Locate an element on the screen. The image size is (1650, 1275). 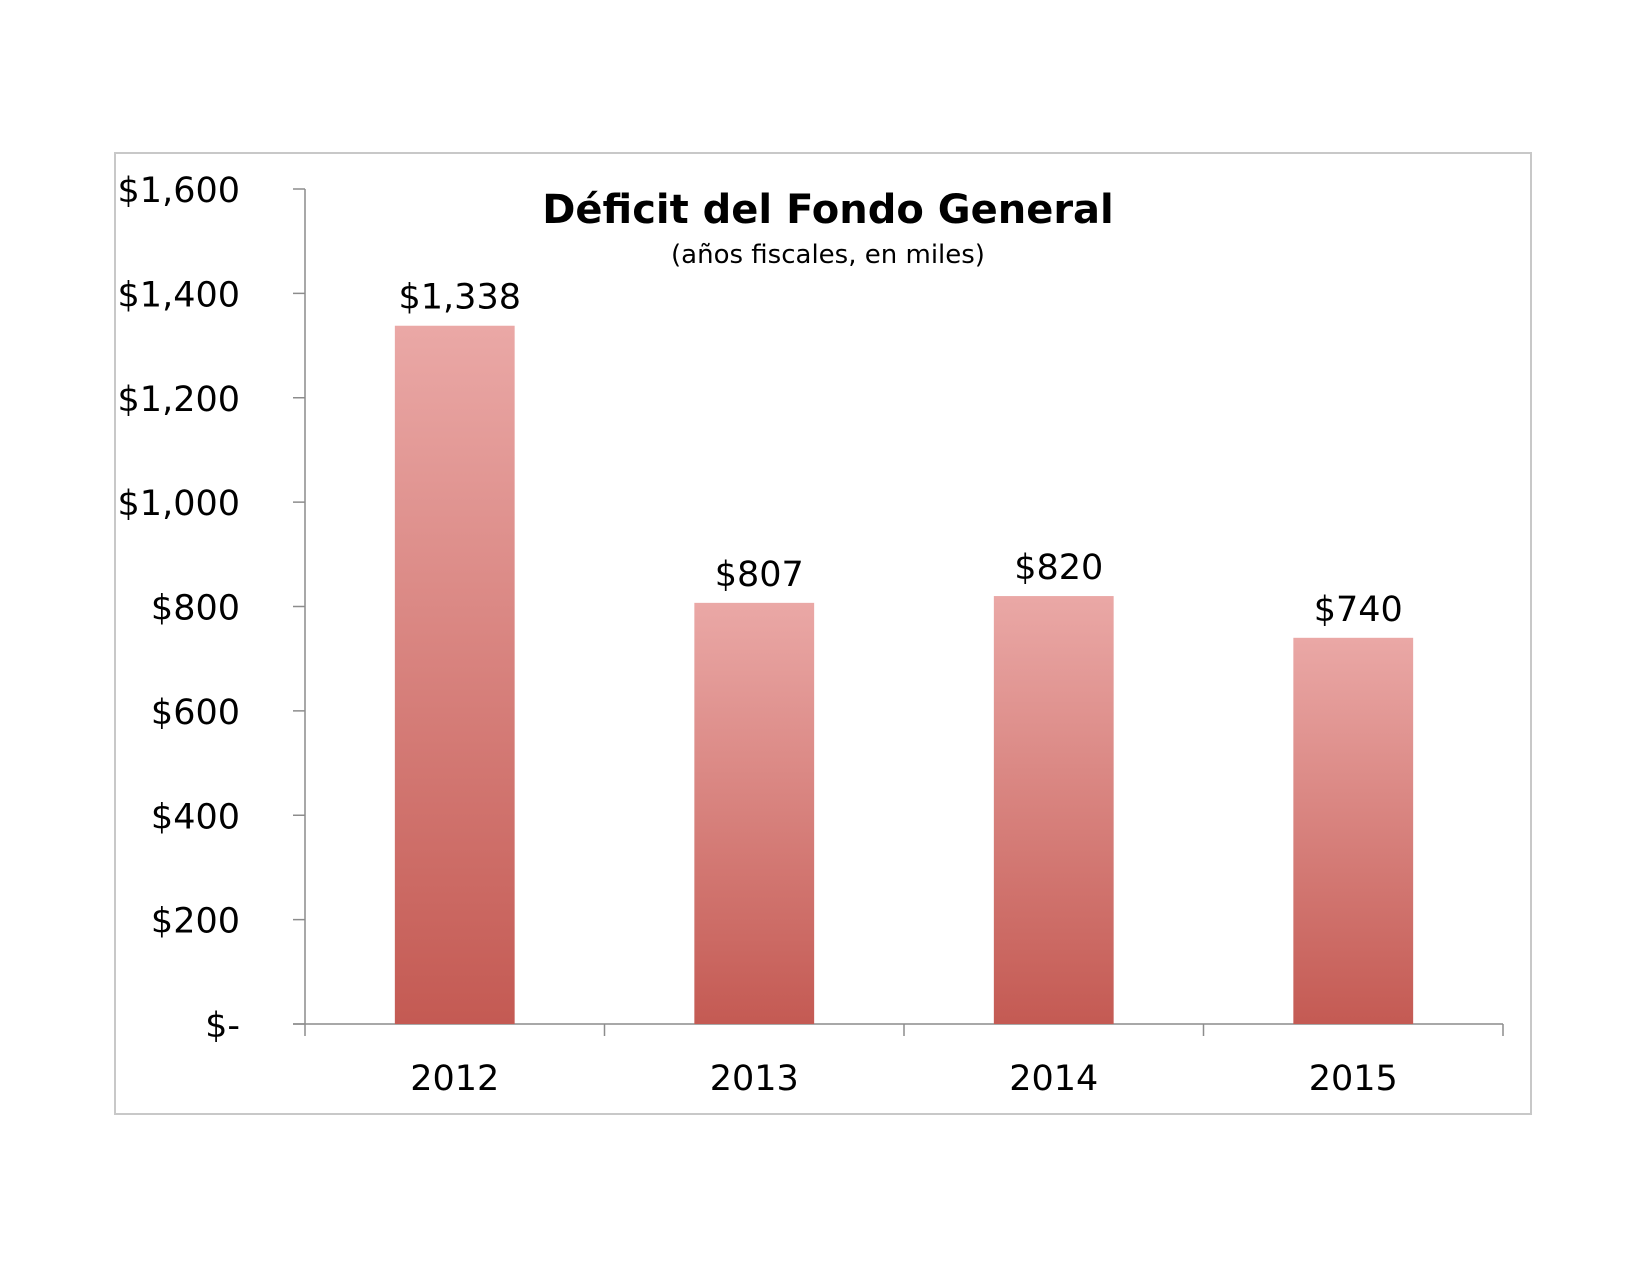
bar-2015 is located at coordinates (1353, 830).